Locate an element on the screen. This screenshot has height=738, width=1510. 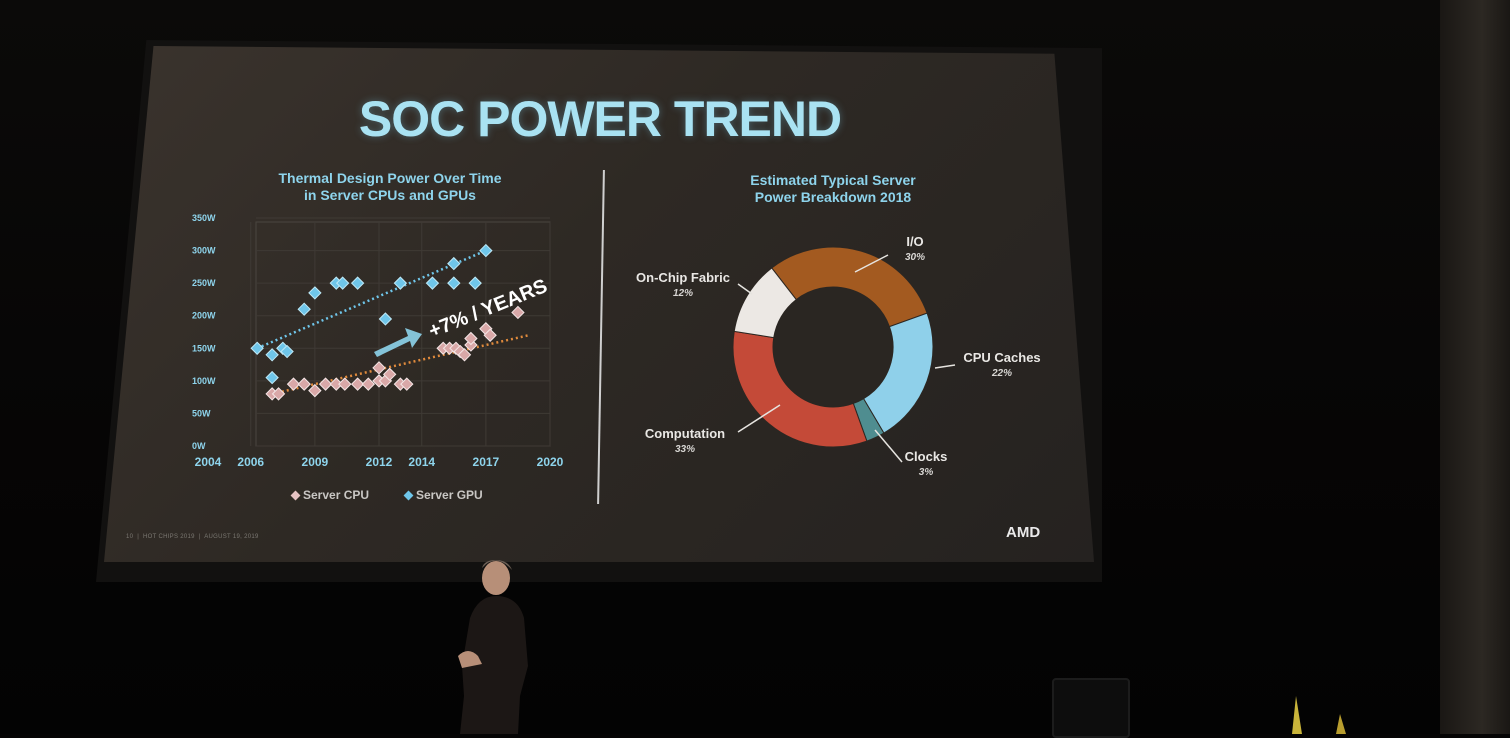
leader-line-computation is located at coordinates (759, 418).